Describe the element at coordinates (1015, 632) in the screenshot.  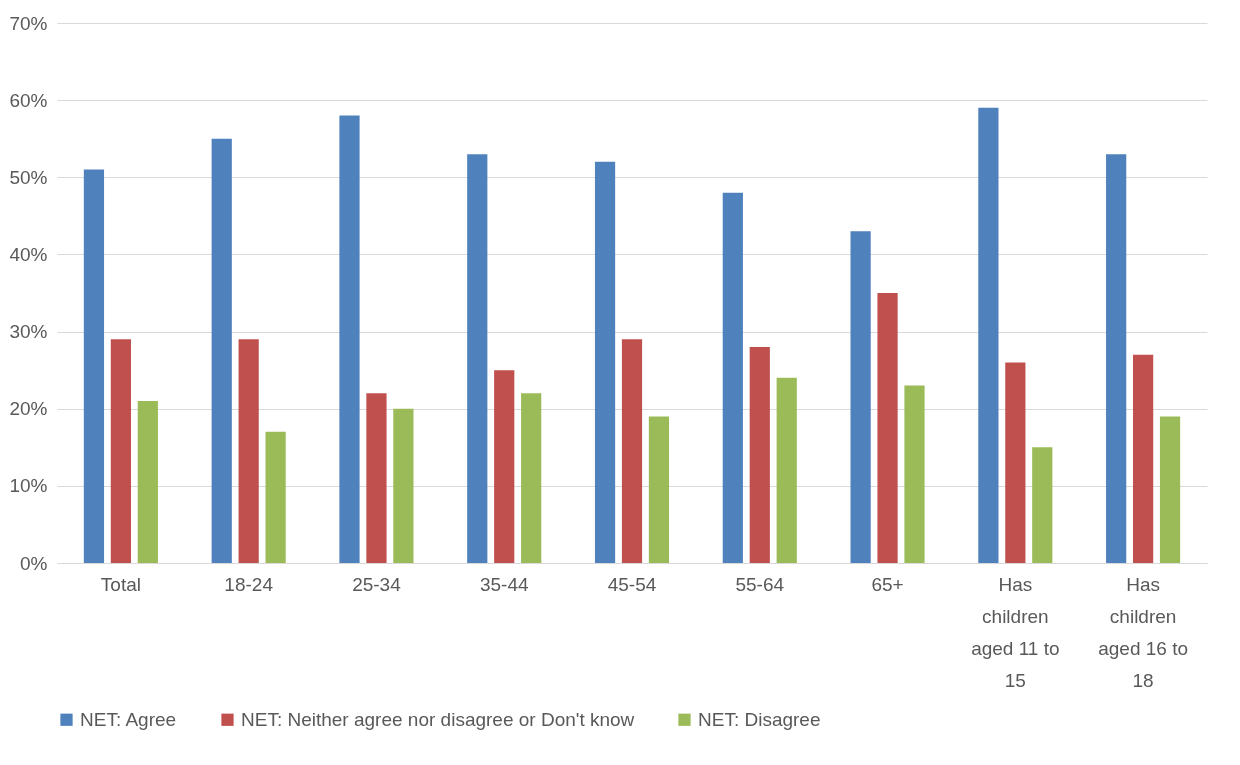
I see `x-tick-label: Has children aged 11 to 15` at that location.